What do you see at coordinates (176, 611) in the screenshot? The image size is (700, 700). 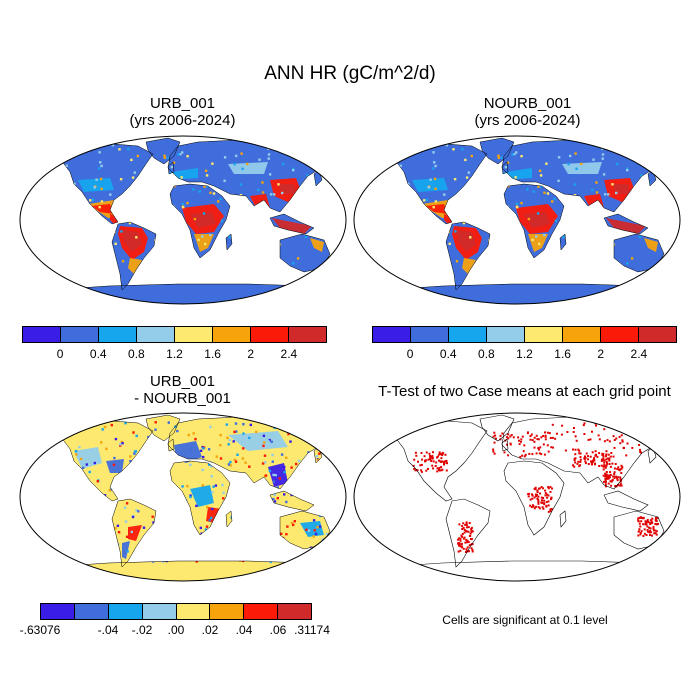 I see `colorbar-diff` at bounding box center [176, 611].